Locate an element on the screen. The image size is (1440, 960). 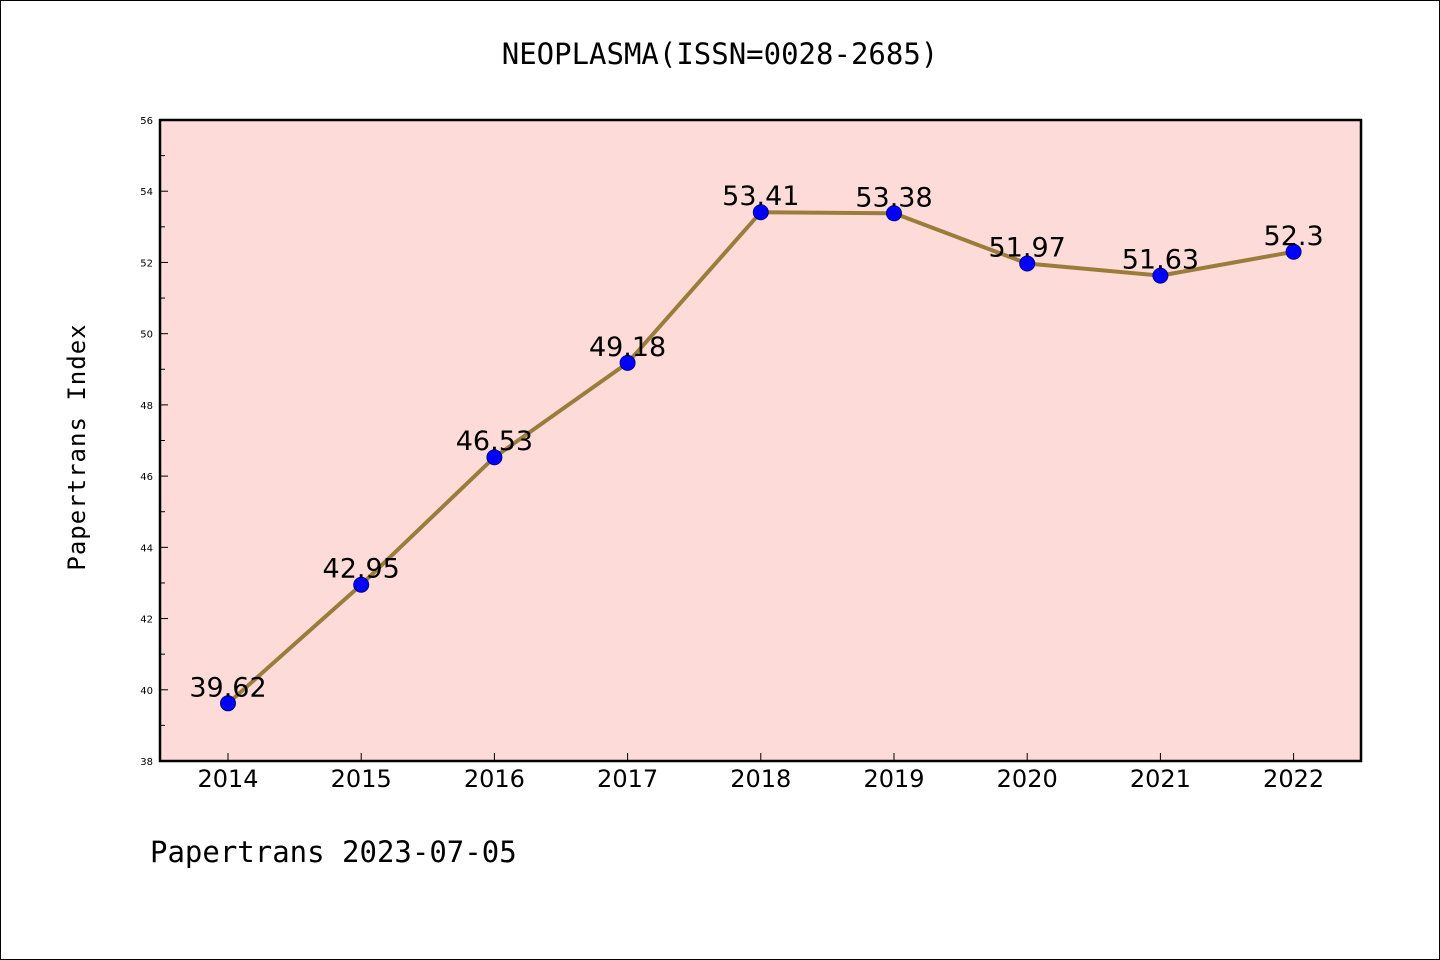
data-label: 51.63 is located at coordinates (1160, 260).